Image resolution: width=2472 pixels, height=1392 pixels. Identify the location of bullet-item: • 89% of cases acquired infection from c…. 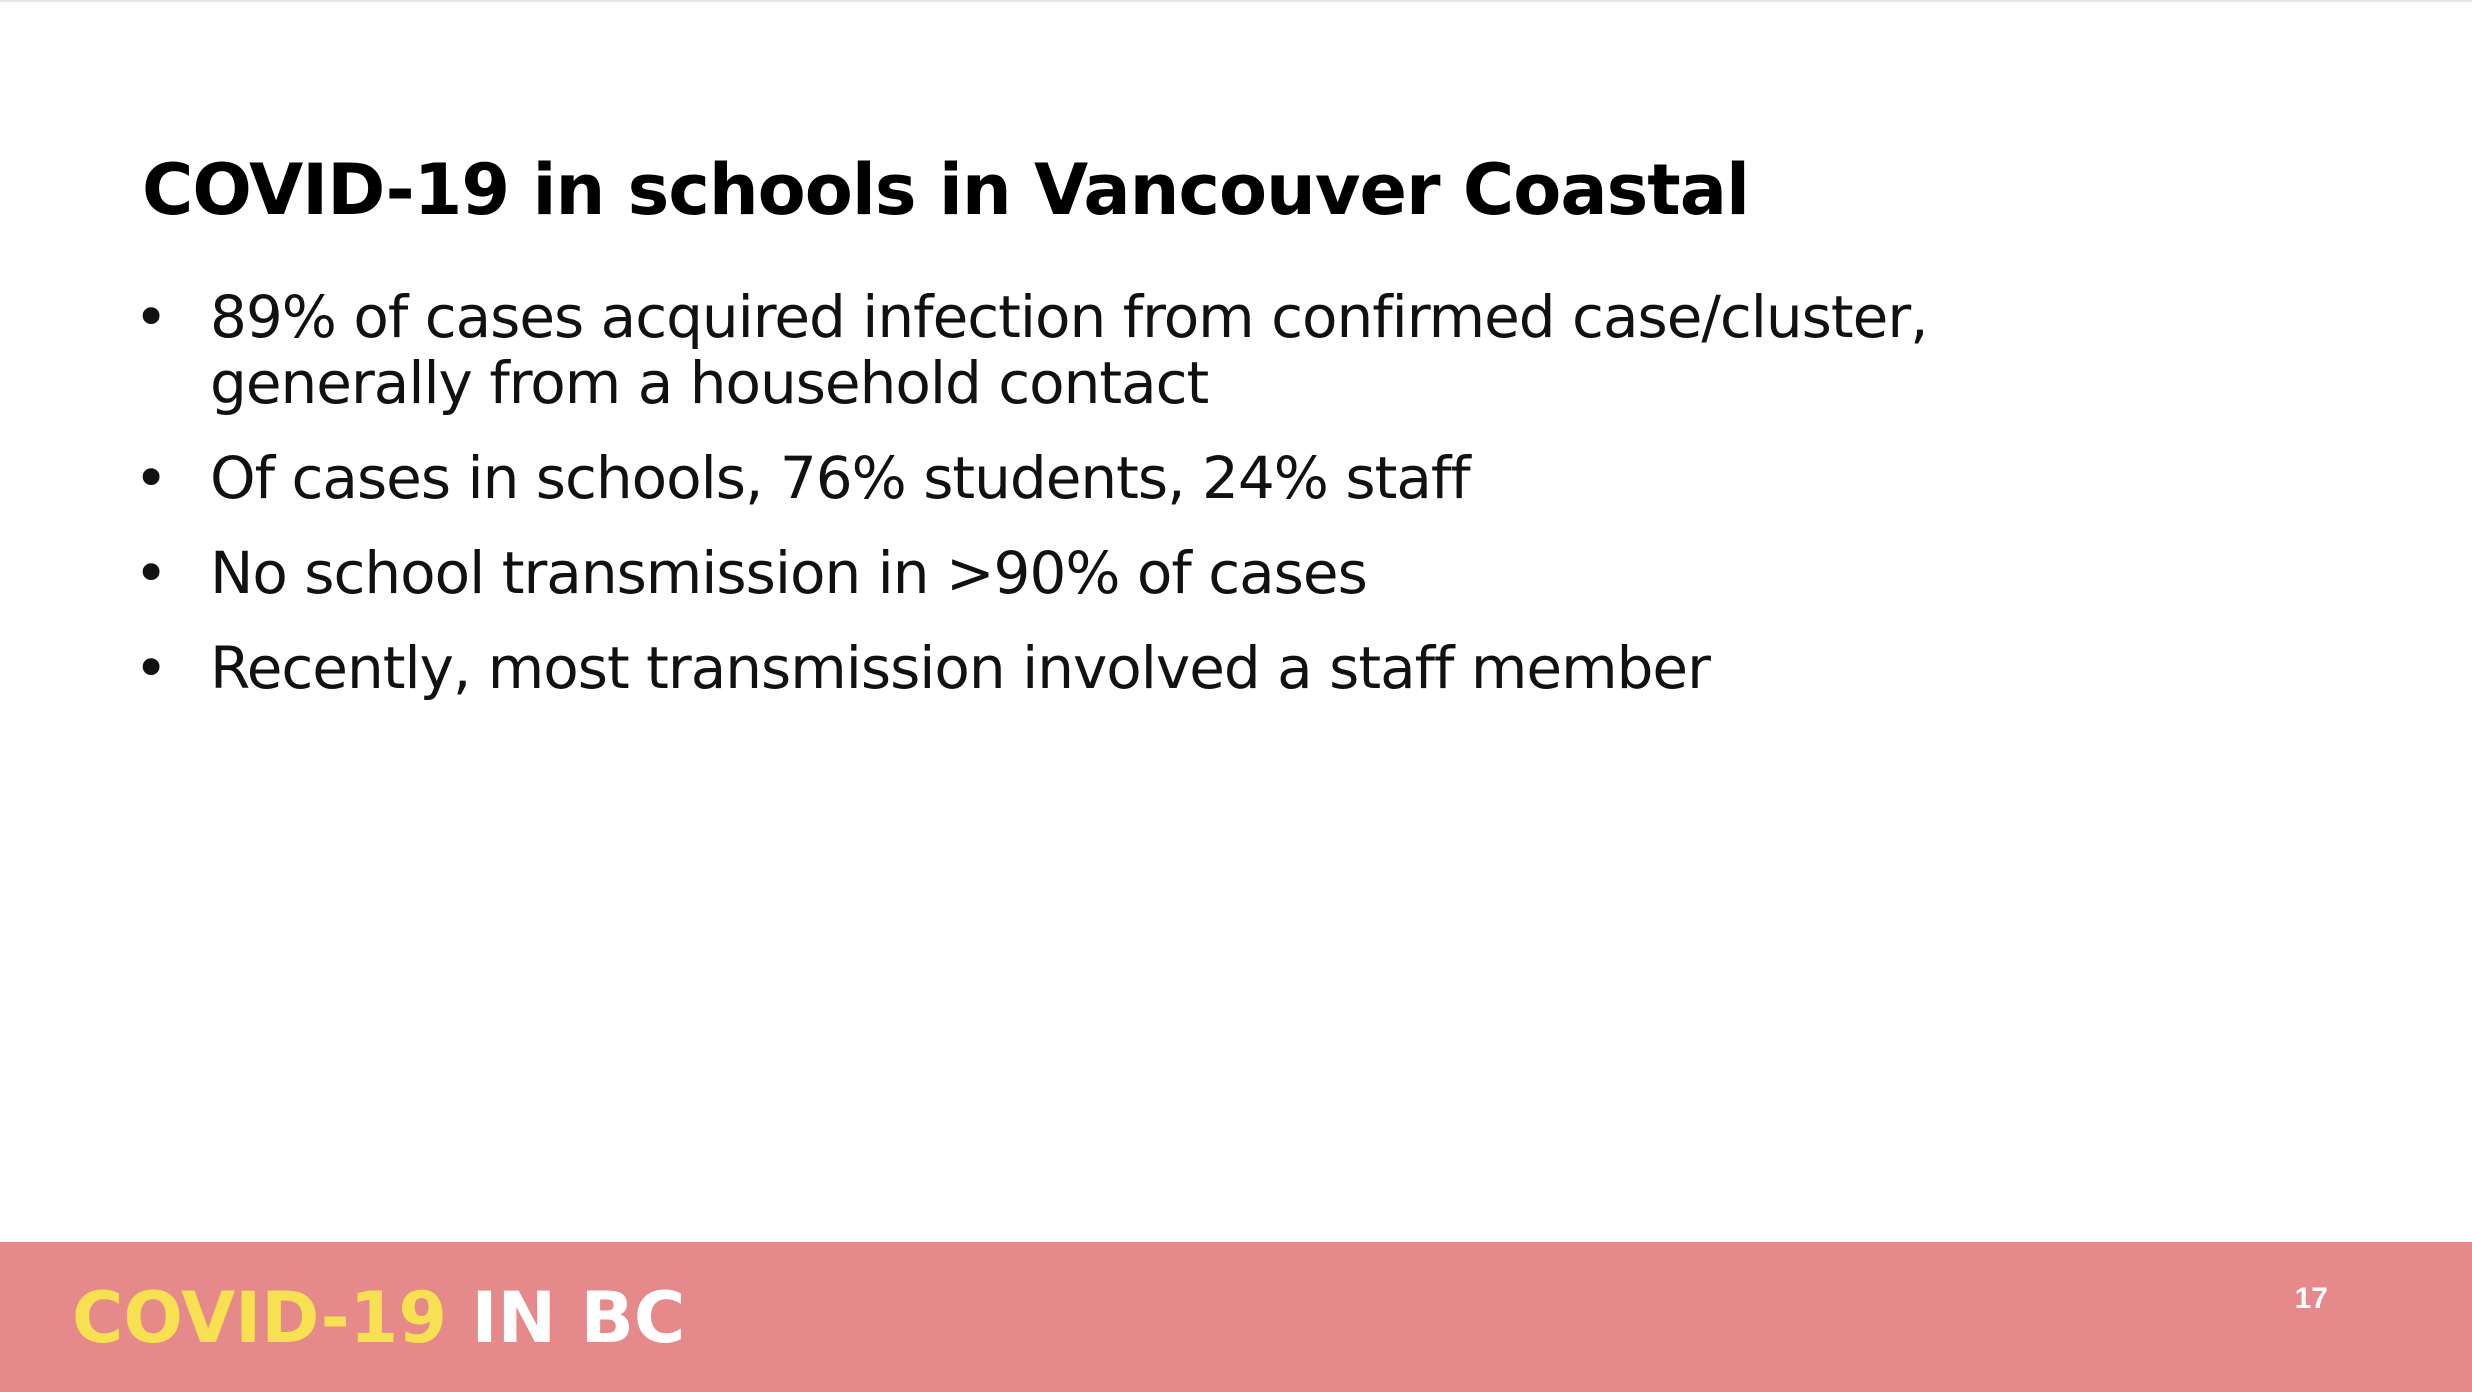
(1184, 350).